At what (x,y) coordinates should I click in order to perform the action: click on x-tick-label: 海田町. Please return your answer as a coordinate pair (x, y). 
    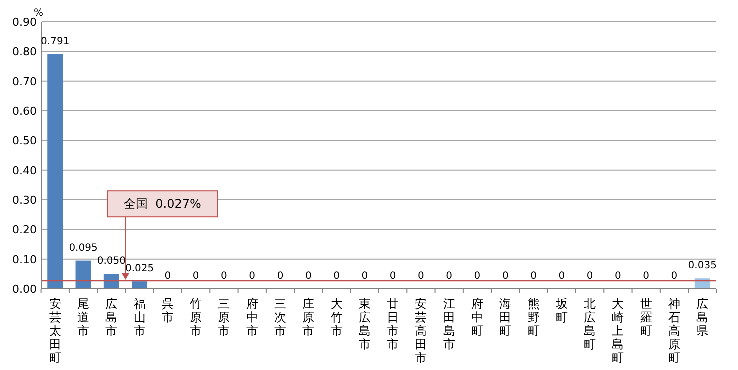
    Looking at the image, I should click on (506, 317).